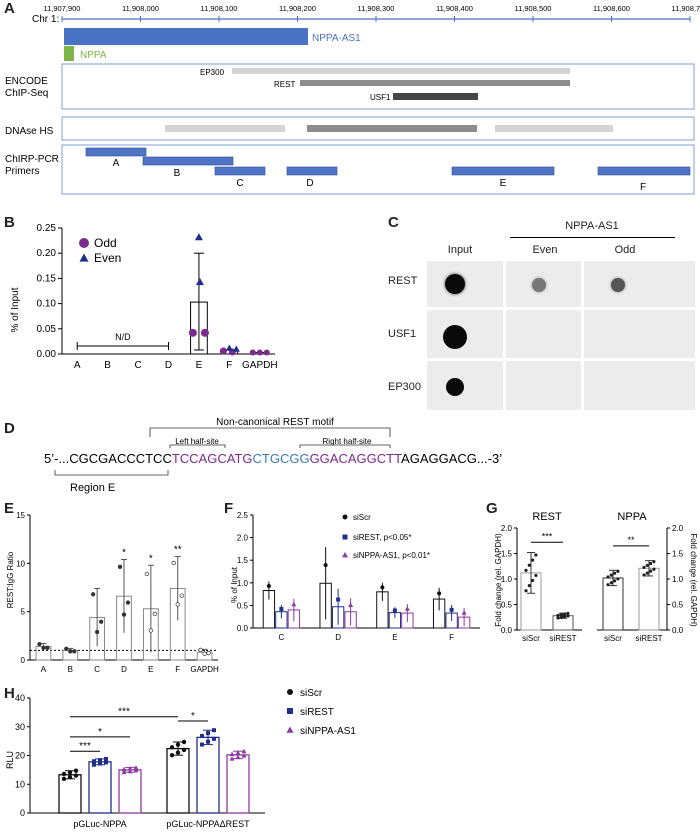 The height and width of the screenshot is (839, 700). Describe the element at coordinates (336, 38) in the screenshot. I see `nppa-as1-label: NPPA-AS1` at that location.